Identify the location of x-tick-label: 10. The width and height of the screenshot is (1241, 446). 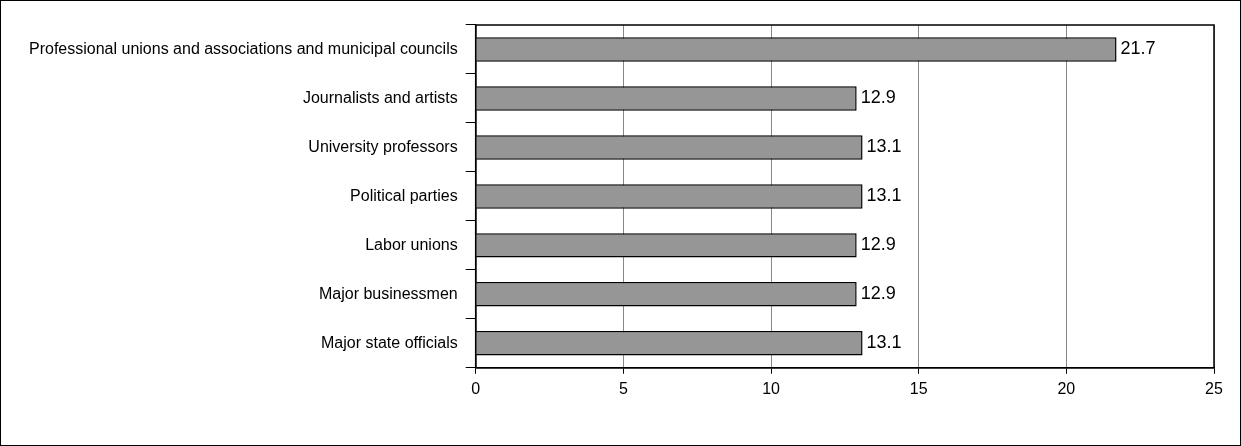
(771, 388).